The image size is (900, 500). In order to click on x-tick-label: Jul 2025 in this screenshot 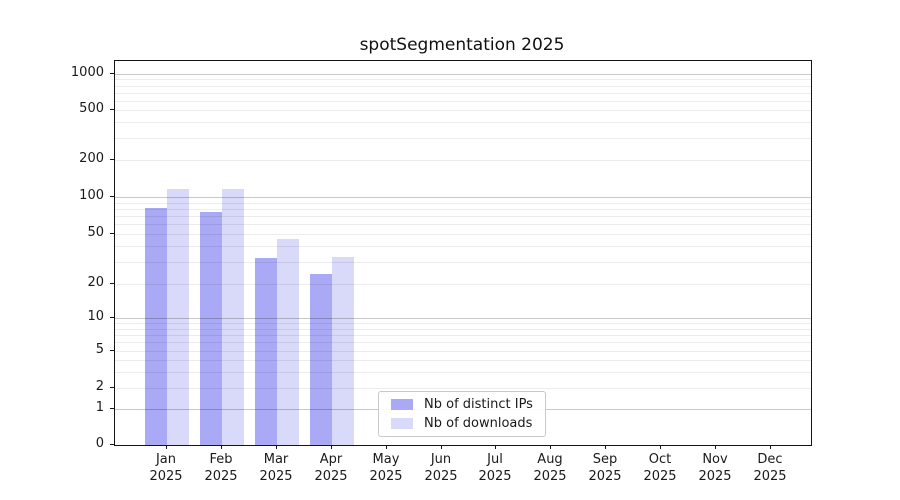, I will do `click(495, 468)`.